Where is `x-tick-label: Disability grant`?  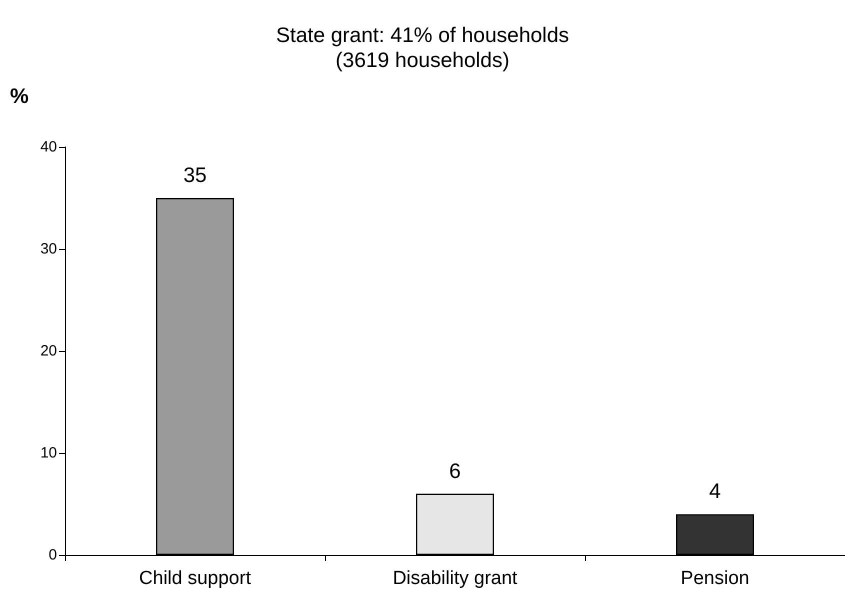 x-tick-label: Disability grant is located at coordinates (455, 578).